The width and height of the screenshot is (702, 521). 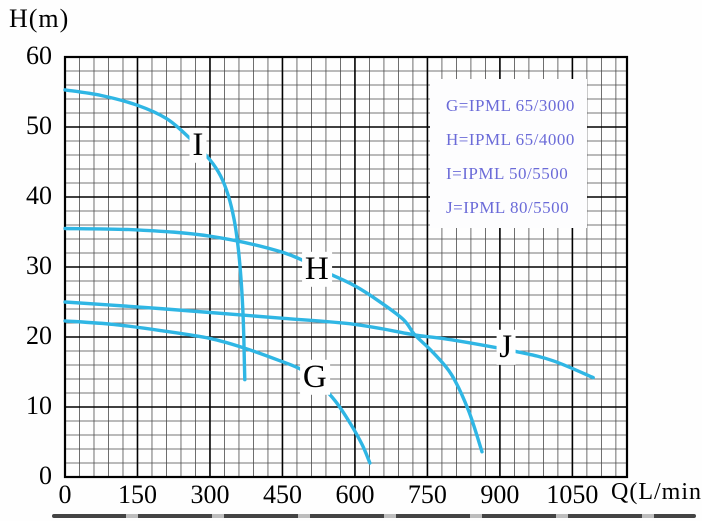 What do you see at coordinates (374, 516) in the screenshot?
I see `scan-edge-artifact` at bounding box center [374, 516].